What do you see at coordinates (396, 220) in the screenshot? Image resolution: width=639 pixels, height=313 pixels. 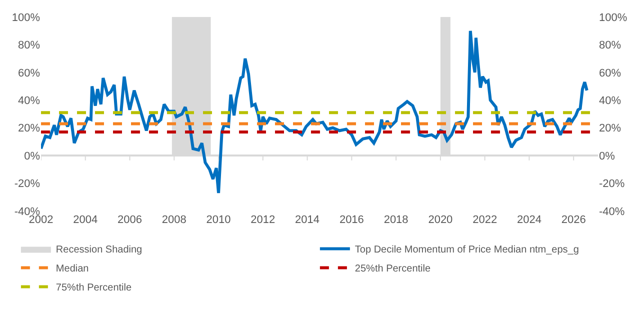 I see `x-tick-label: 2018` at bounding box center [396, 220].